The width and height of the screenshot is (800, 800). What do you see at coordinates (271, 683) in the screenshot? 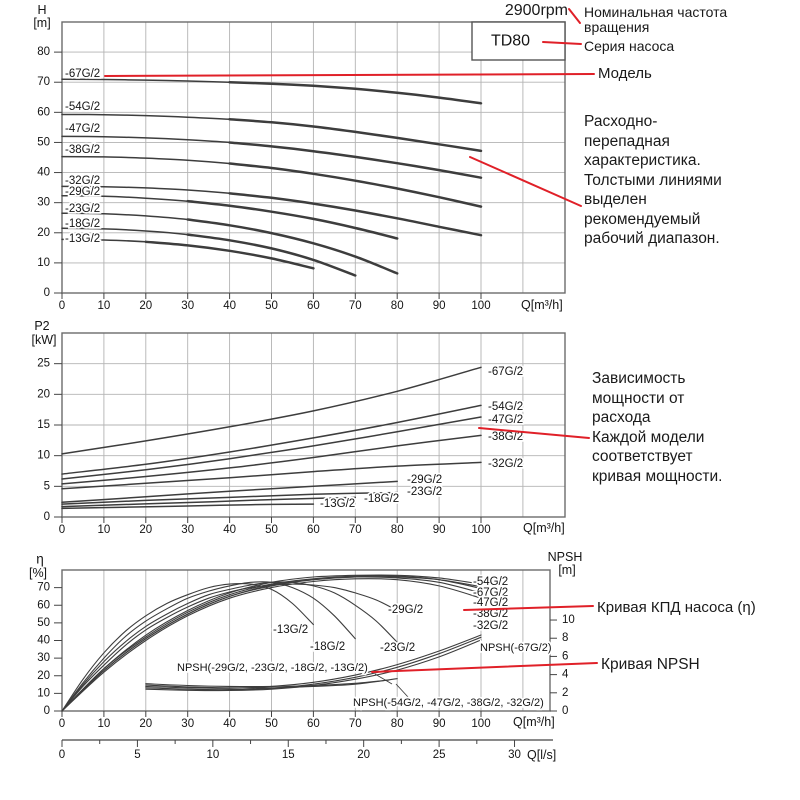
I see `curve-NPSH(-29G/2, -23G/2, -18G/2, -13G/2)` at bounding box center [271, 683].